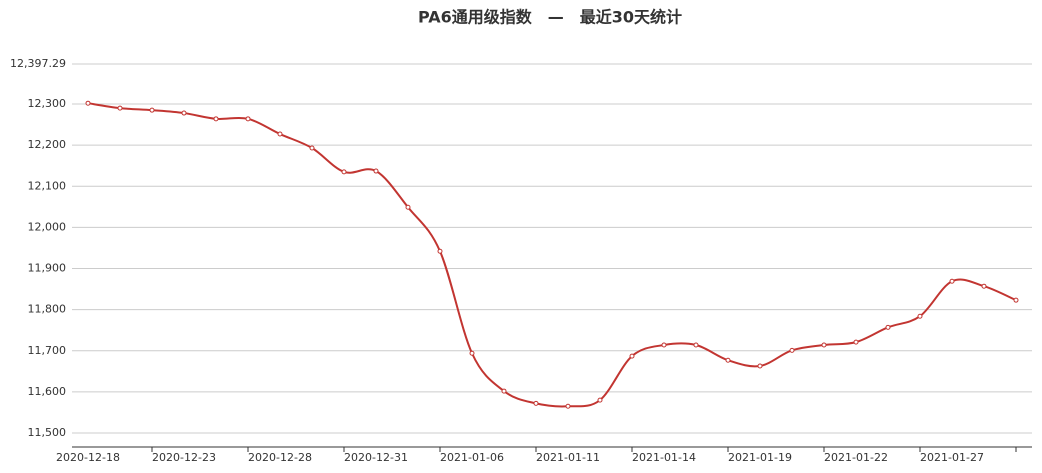  I want to click on x-tick-label: 2020-12-18, so click(88, 457).